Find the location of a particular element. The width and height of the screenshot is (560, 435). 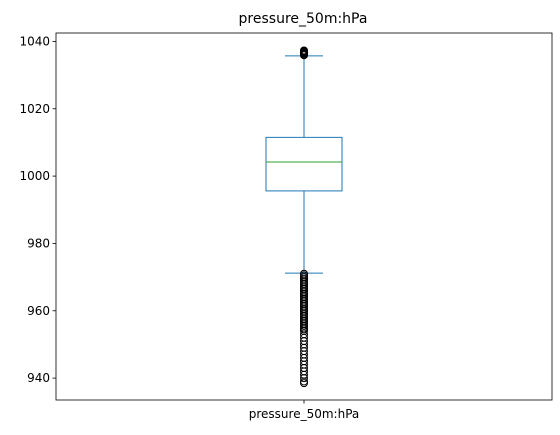

y-tick-label-980: 980 is located at coordinates (38, 243).